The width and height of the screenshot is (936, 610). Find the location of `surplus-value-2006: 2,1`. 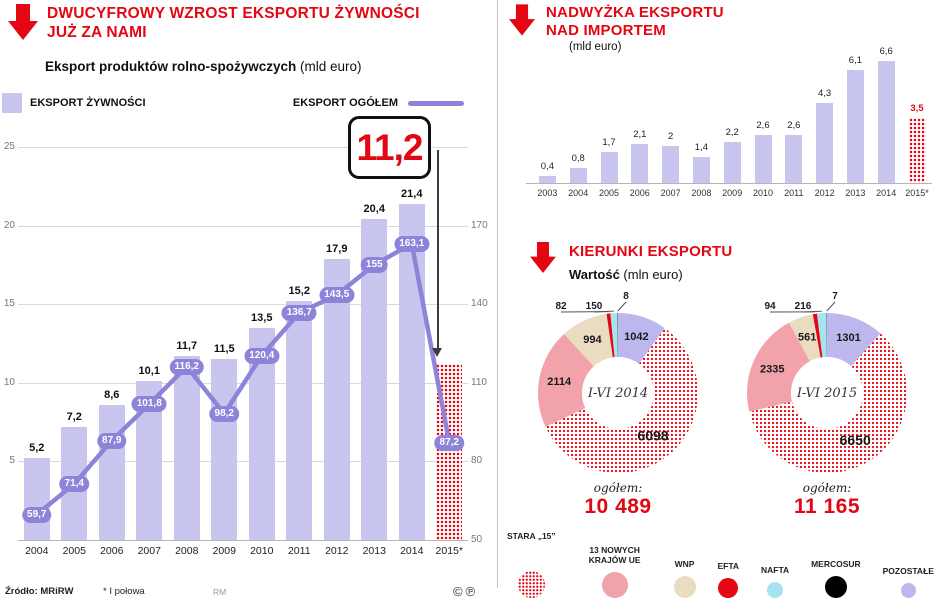

surplus-value-2006: 2,1 is located at coordinates (640, 135).